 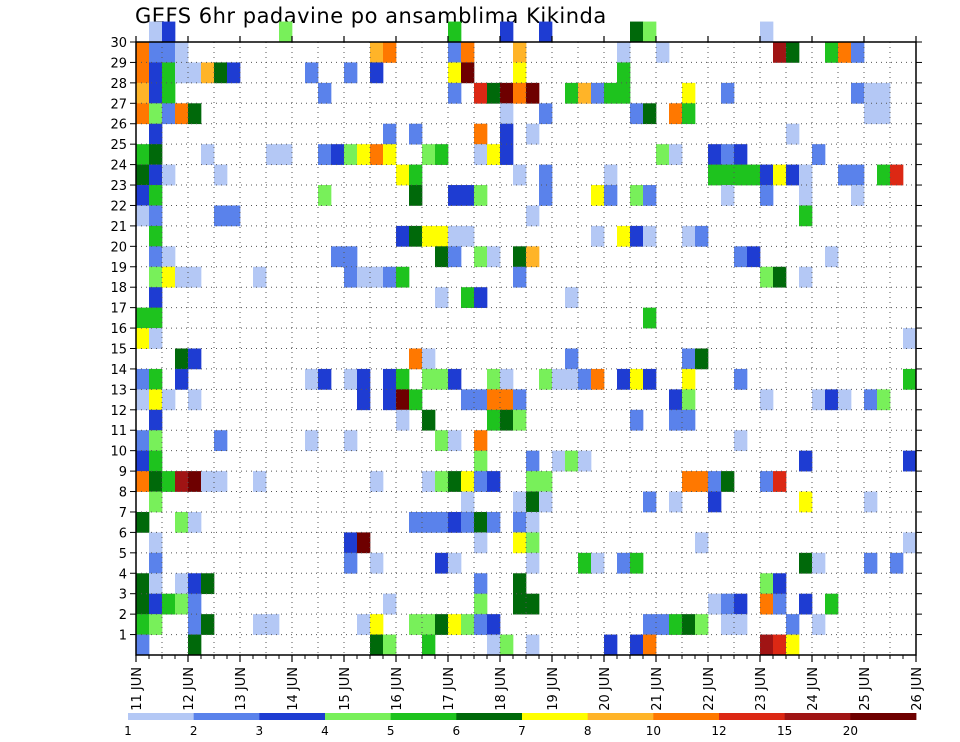 I want to click on y-tick-label: 27, so click(x=118, y=104).